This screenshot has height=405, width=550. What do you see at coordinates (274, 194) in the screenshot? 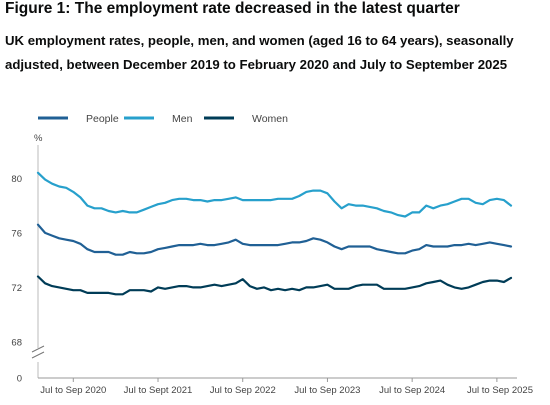
I see `series-line-men` at bounding box center [274, 194].